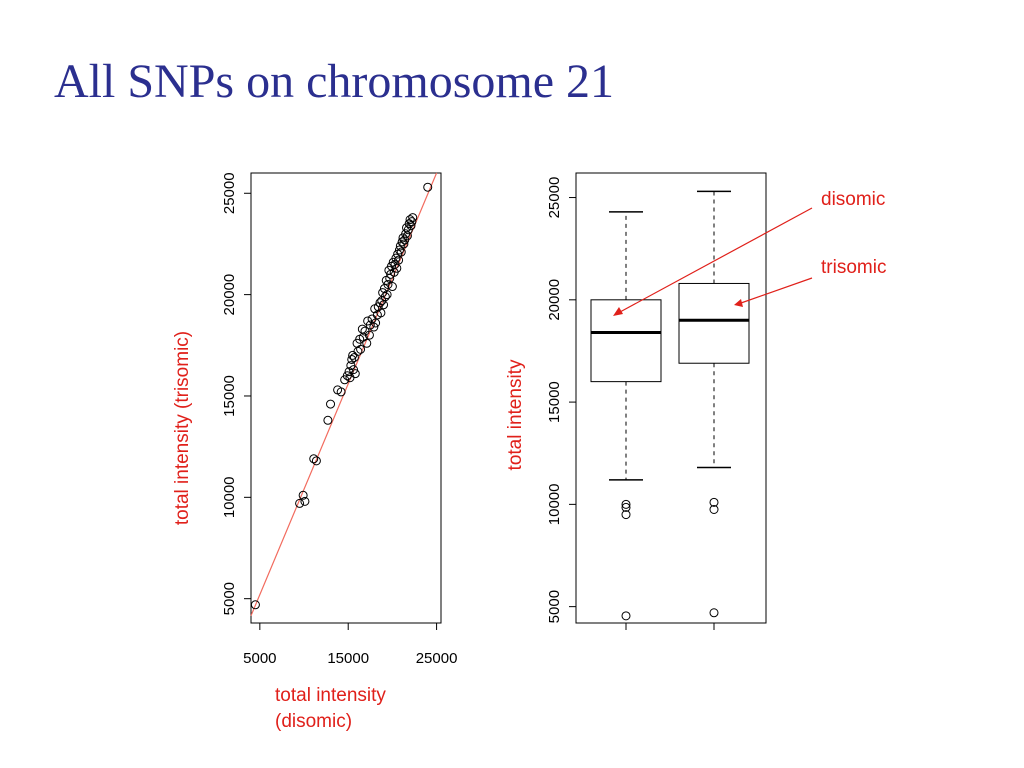 The image size is (1024, 768). What do you see at coordinates (334, 81) in the screenshot?
I see `slide-title: All SNPs on chromosome 21` at bounding box center [334, 81].